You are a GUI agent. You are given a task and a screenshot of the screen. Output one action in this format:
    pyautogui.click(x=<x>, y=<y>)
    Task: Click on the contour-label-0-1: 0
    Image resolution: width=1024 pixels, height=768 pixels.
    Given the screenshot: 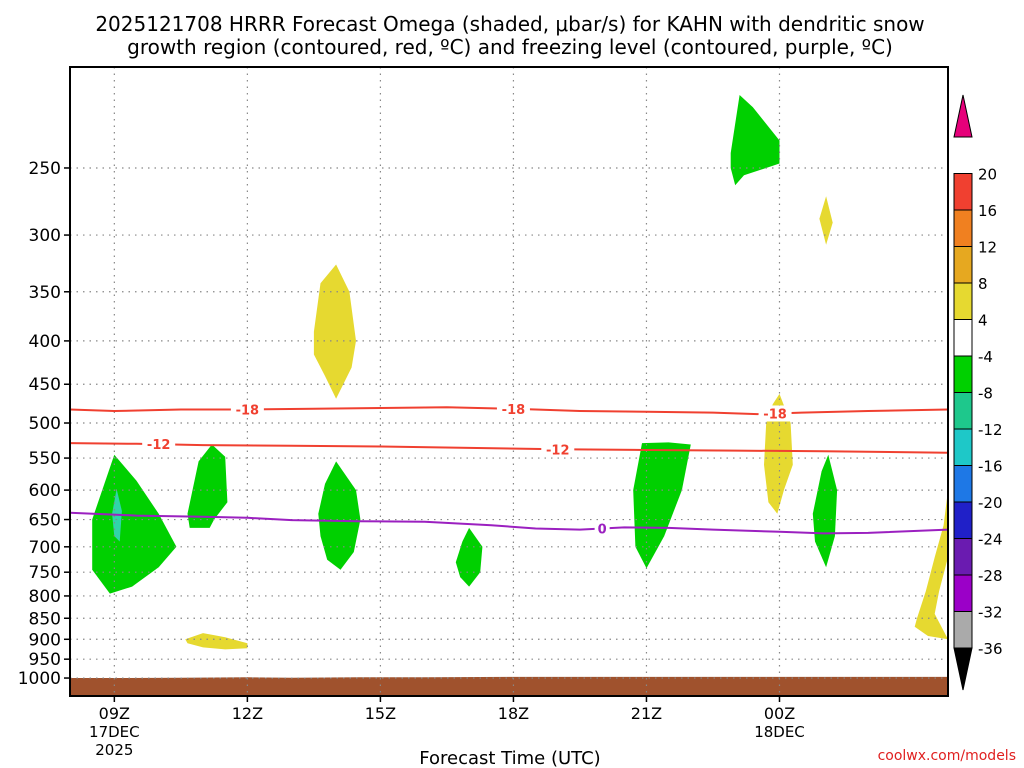 What is the action you would take?
    pyautogui.click(x=602, y=529)
    